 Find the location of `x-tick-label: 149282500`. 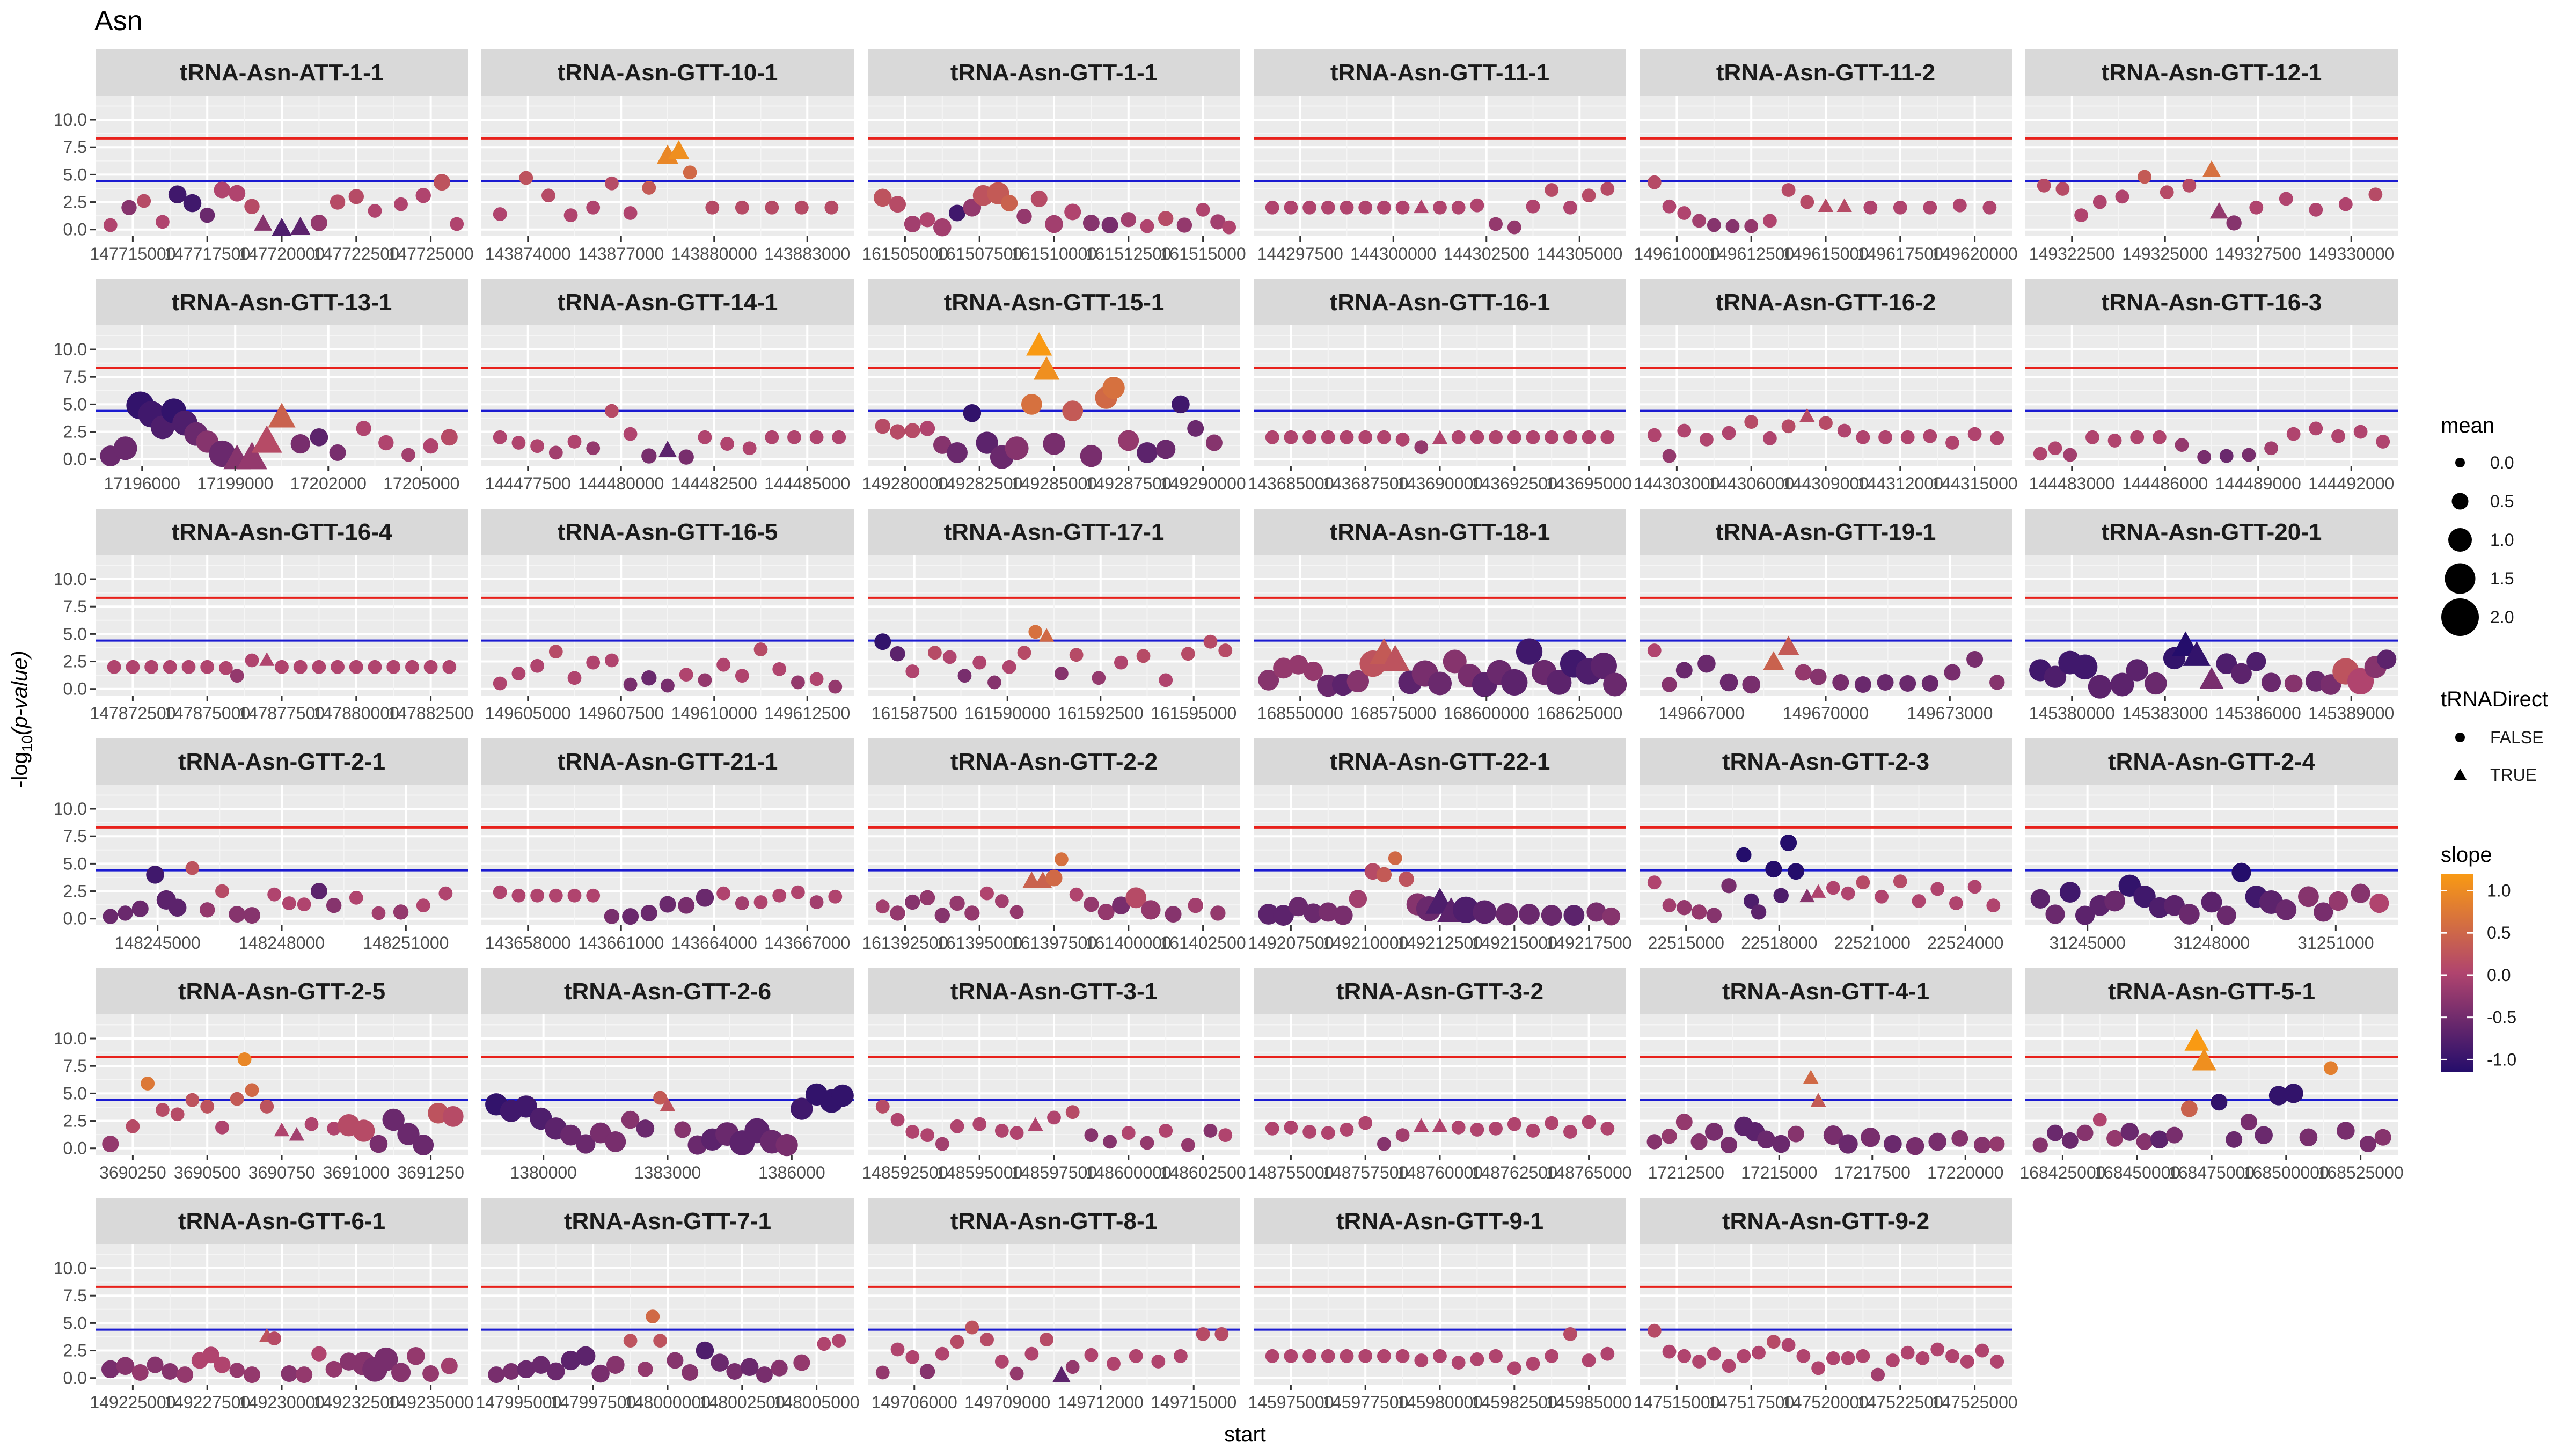

x-tick-label: 149282500 is located at coordinates (979, 483).